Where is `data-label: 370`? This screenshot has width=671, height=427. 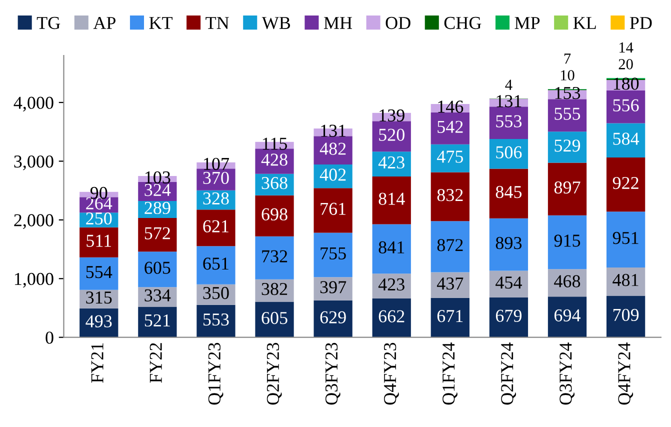
data-label: 370 is located at coordinates (216, 178).